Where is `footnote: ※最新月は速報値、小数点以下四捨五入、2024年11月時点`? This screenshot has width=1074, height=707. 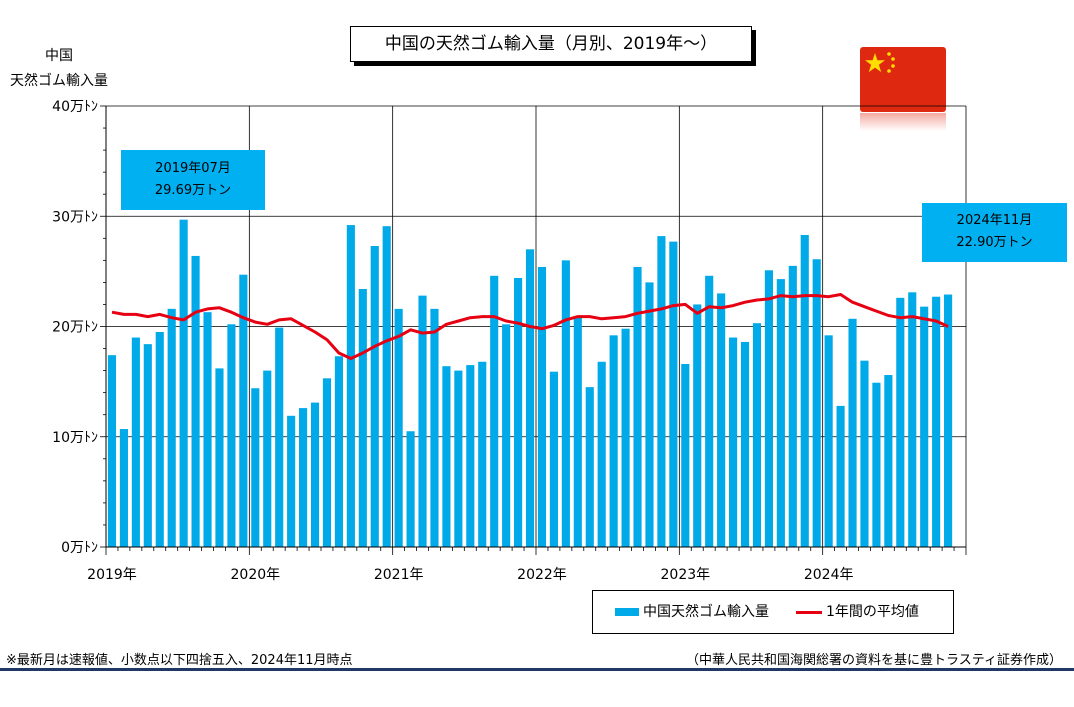 footnote: ※最新月は速報値、小数点以下四捨五入、2024年11月時点 is located at coordinates (179, 660).